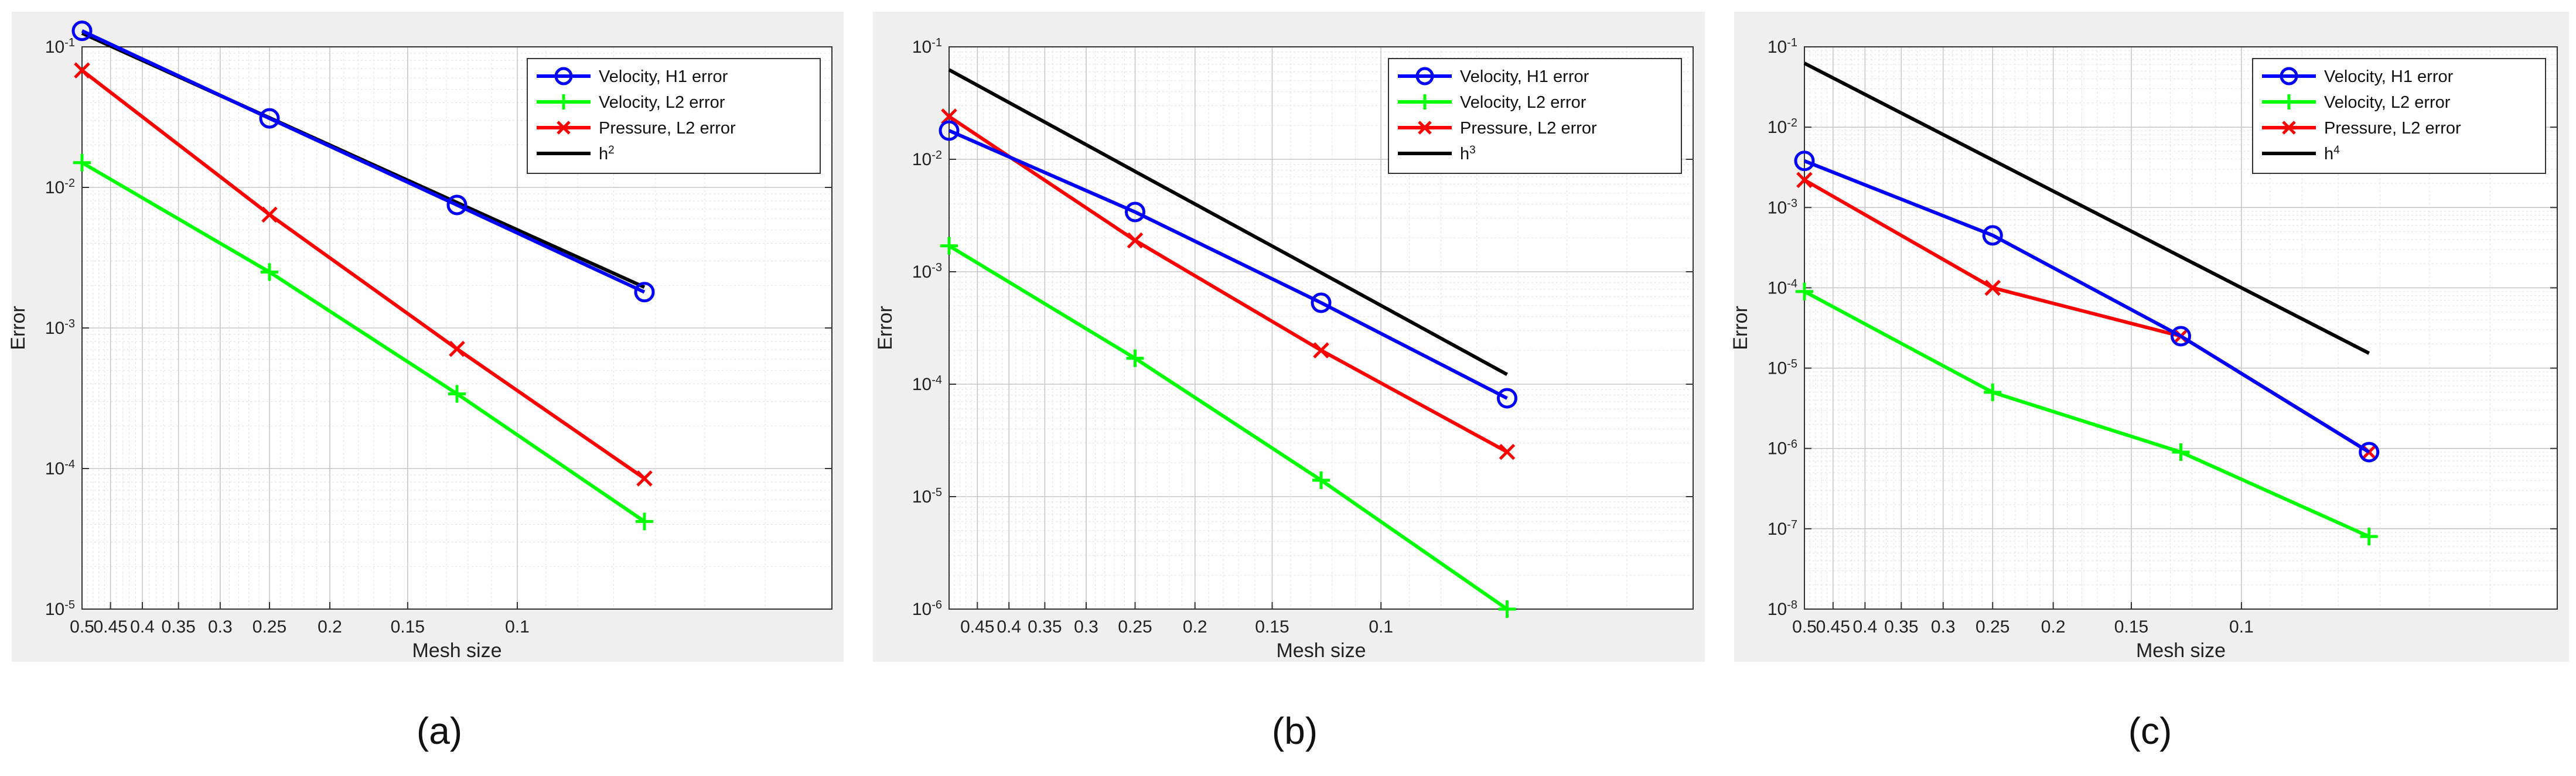  What do you see at coordinates (1468, 154) in the screenshot?
I see `legend-label: h3` at bounding box center [1468, 154].